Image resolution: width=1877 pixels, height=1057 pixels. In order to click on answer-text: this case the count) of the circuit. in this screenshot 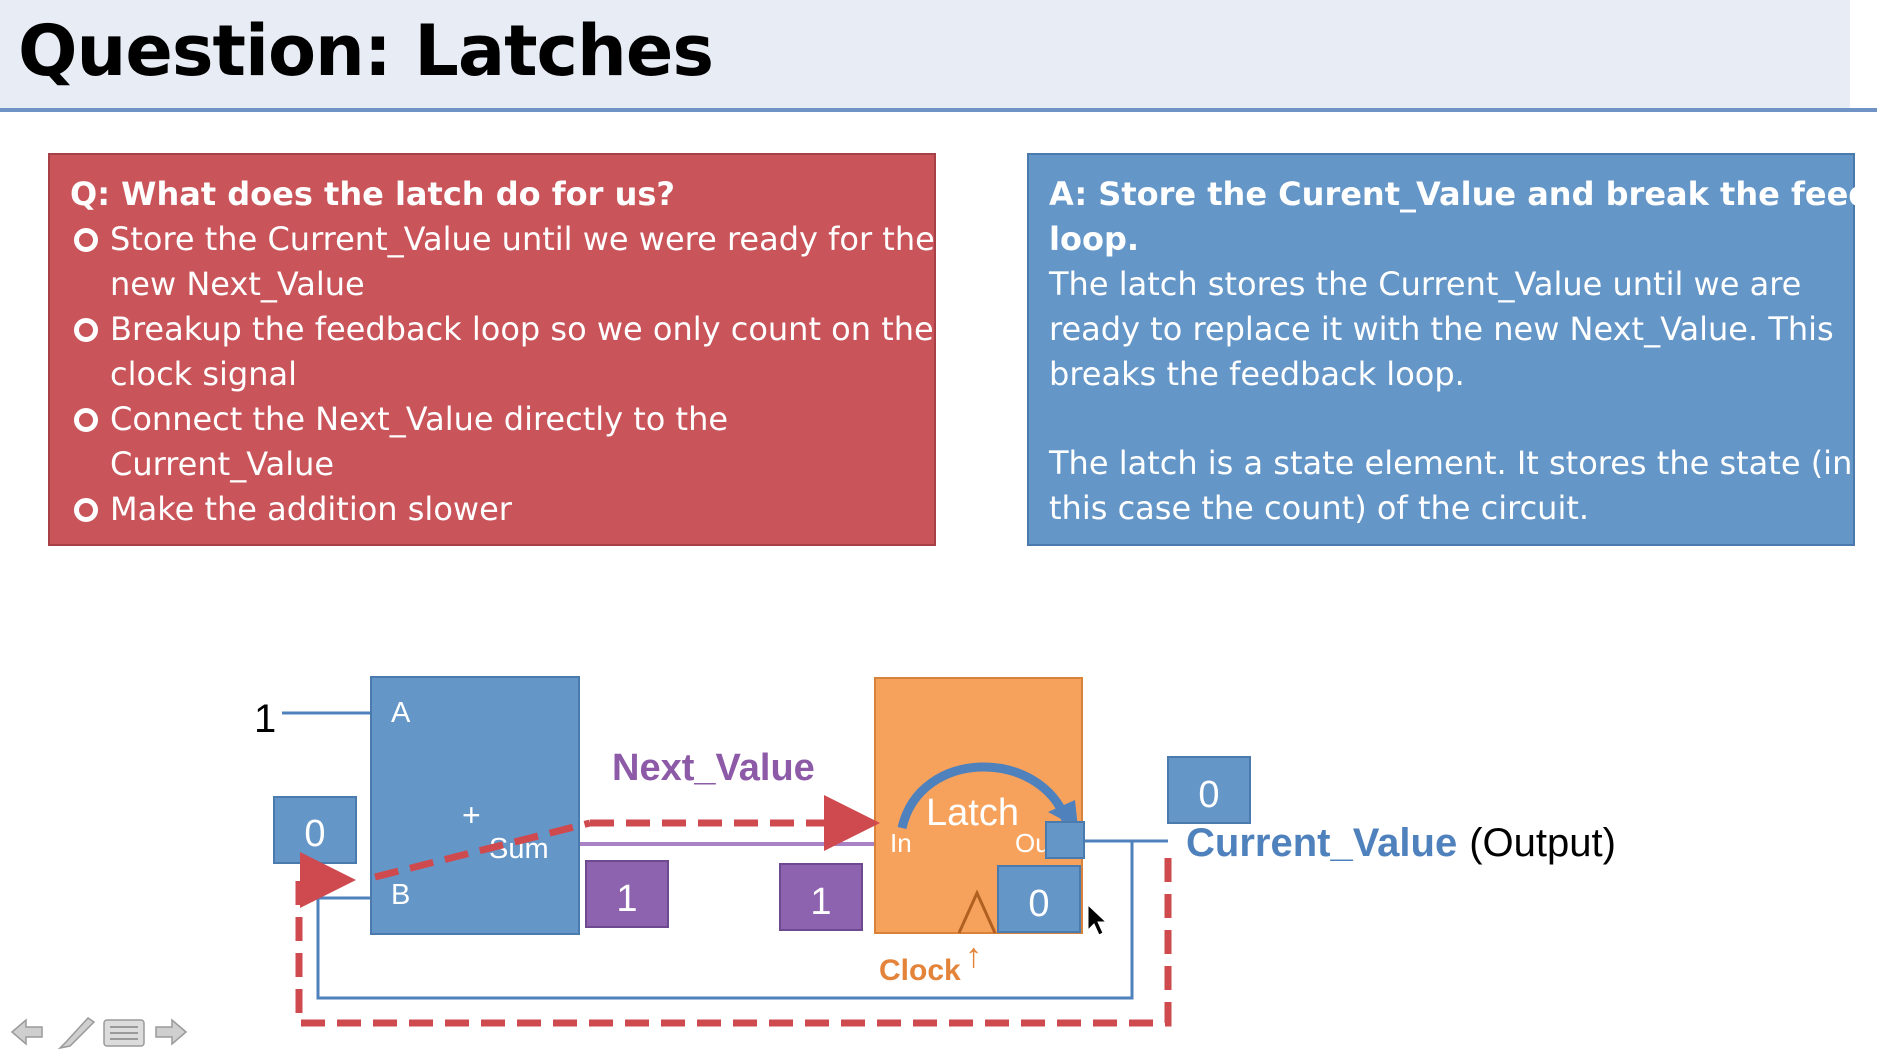, I will do `click(1319, 508)`.